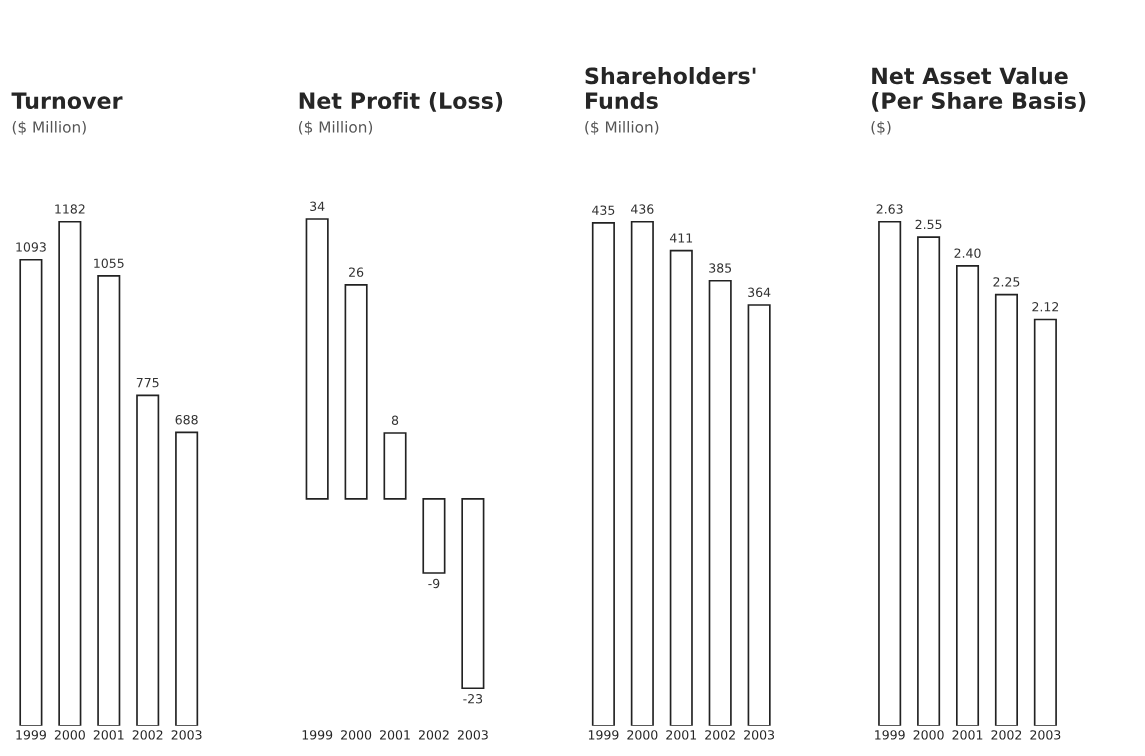  I want to click on data-label: 2.55, so click(928, 224).